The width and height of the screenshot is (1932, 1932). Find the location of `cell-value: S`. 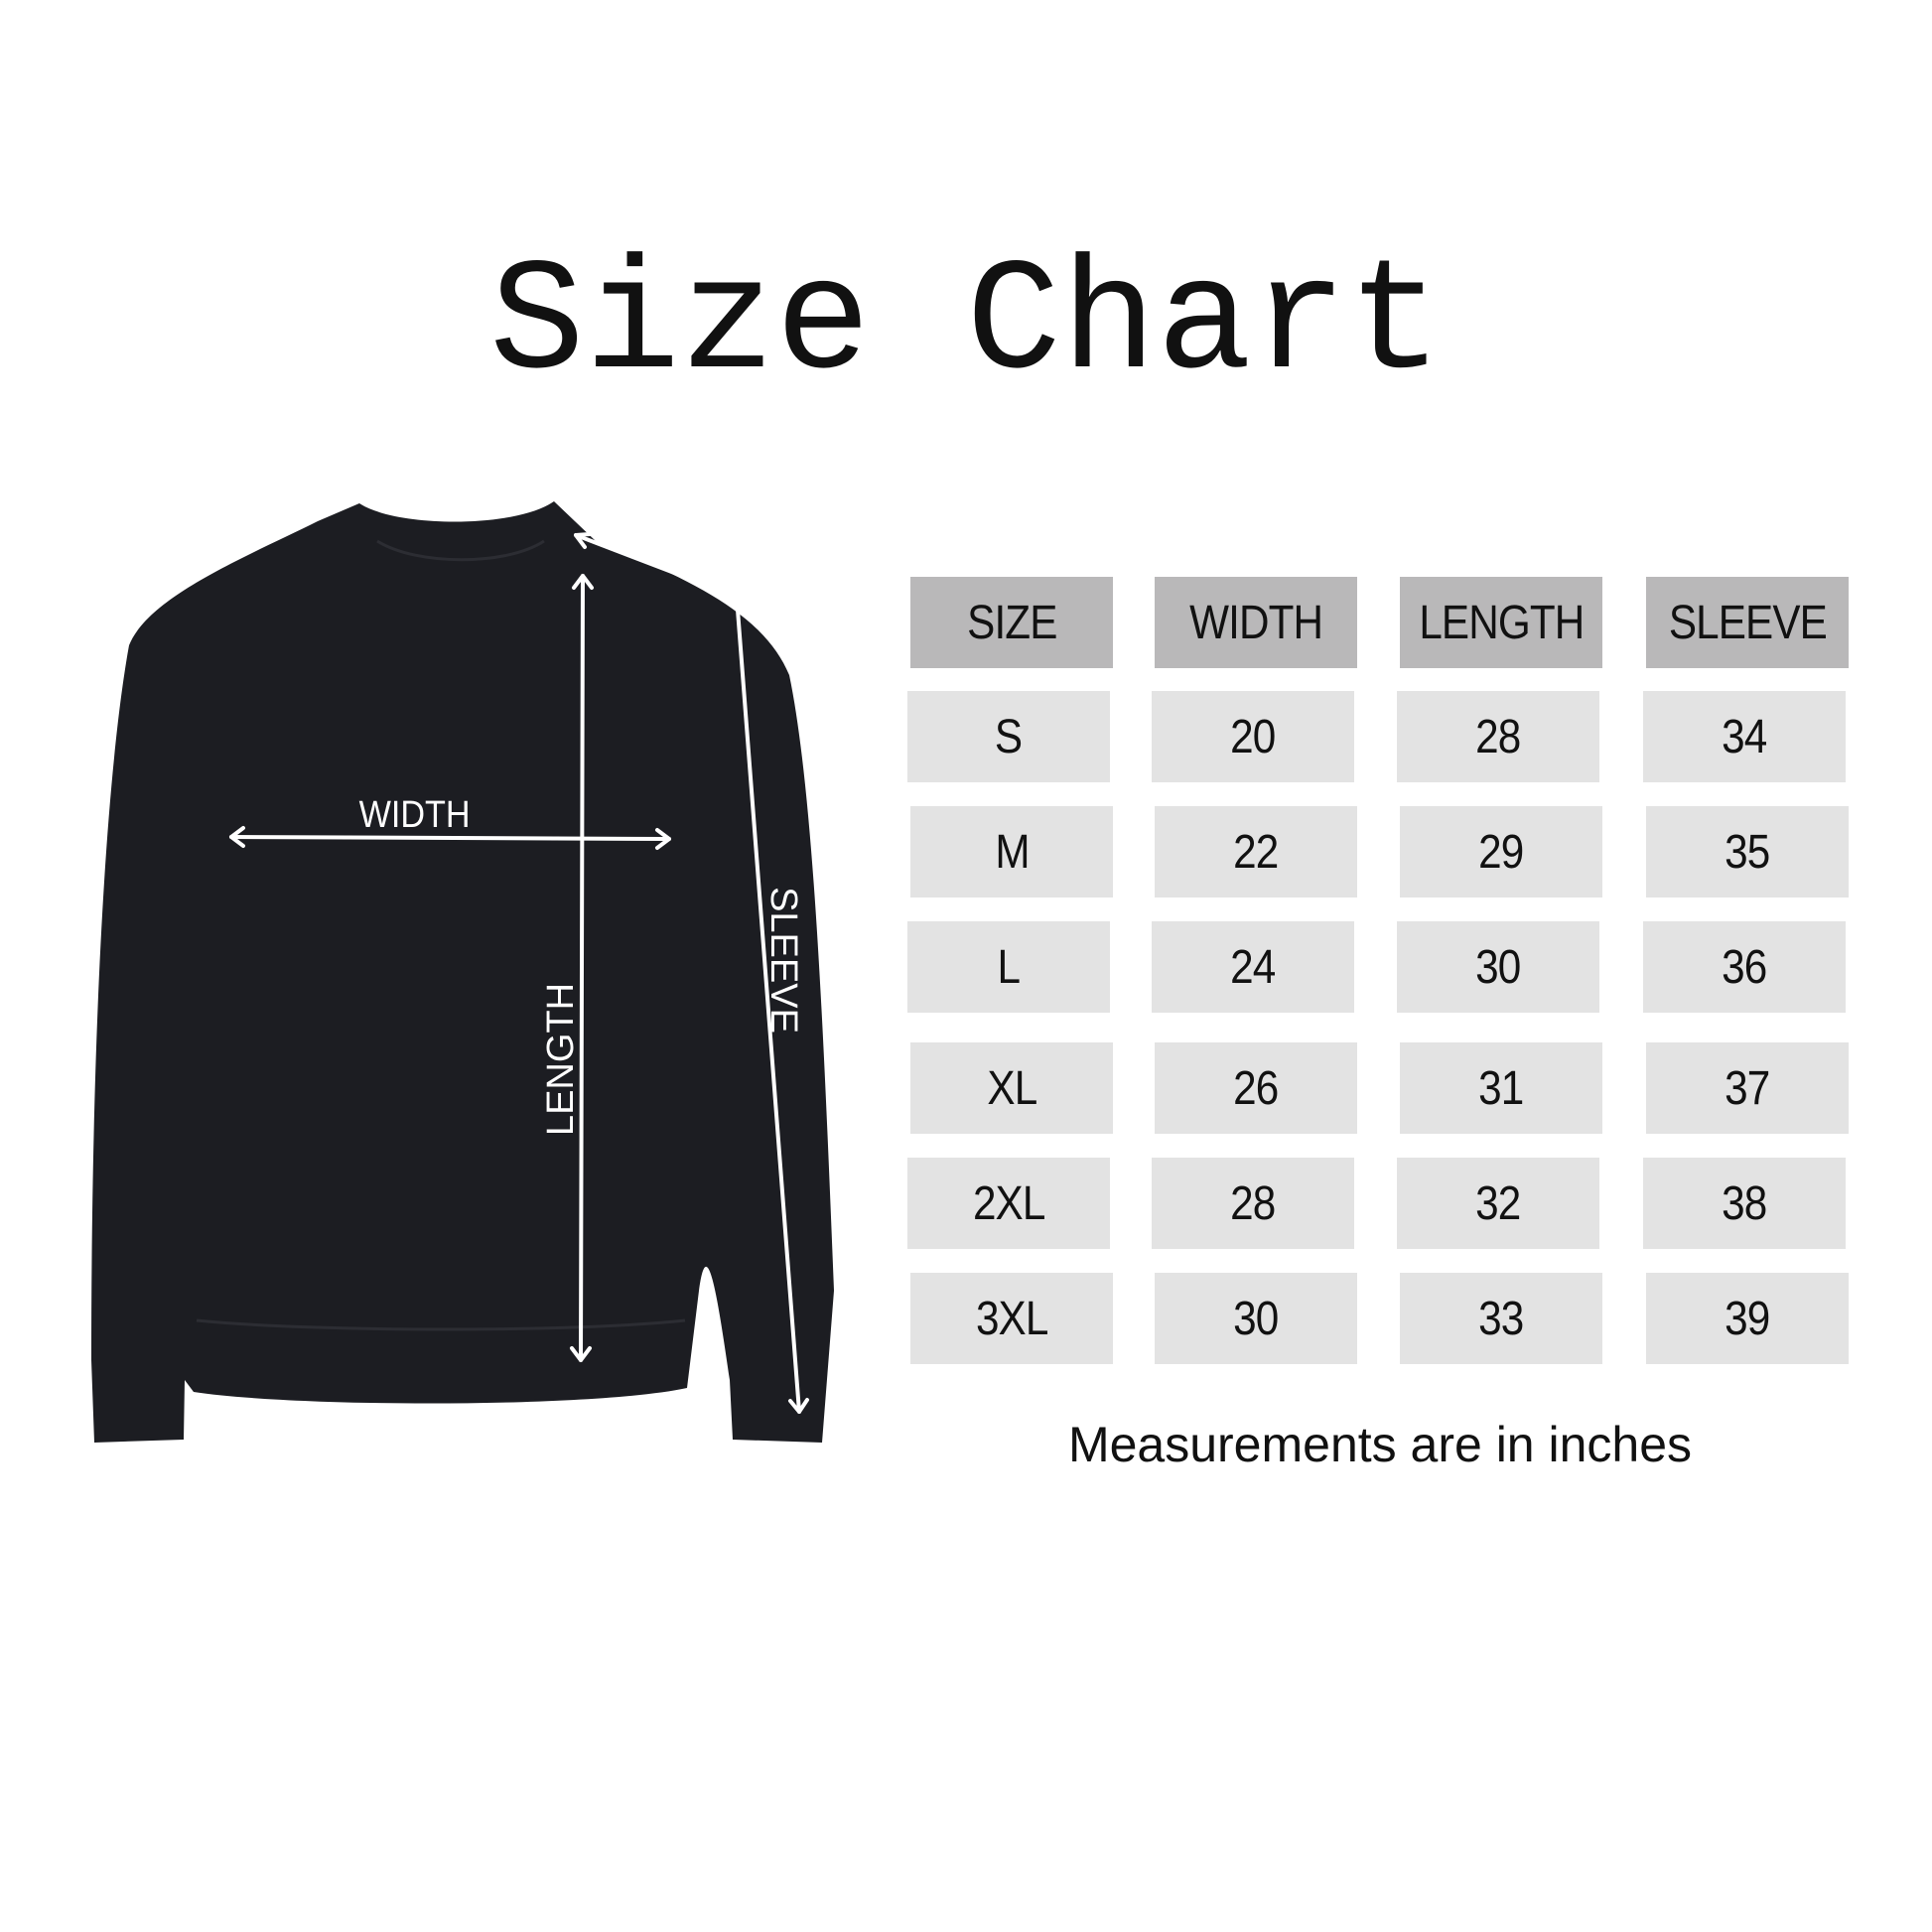

cell-value: S is located at coordinates (1009, 736).